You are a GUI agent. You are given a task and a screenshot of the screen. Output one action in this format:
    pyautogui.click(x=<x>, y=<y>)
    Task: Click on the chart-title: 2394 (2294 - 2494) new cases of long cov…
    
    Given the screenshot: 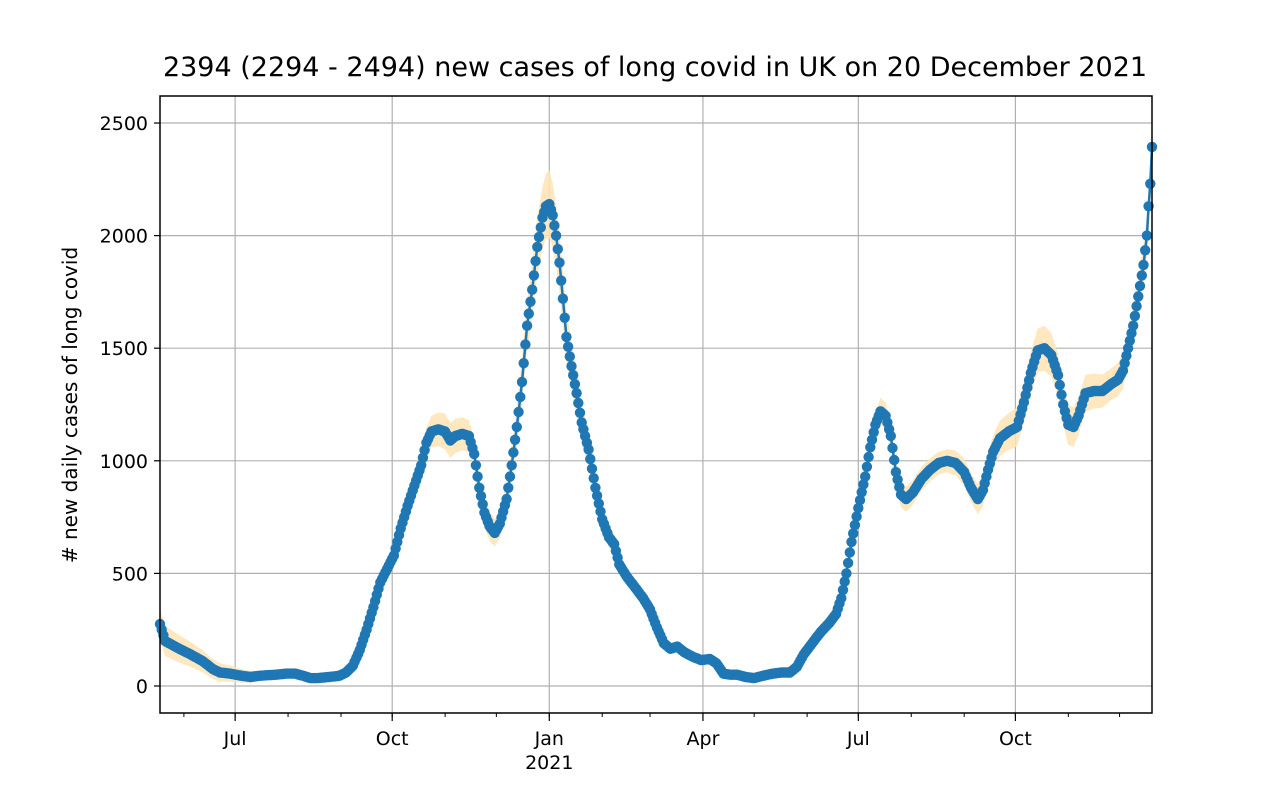 What is the action you would take?
    pyautogui.click(x=655, y=67)
    